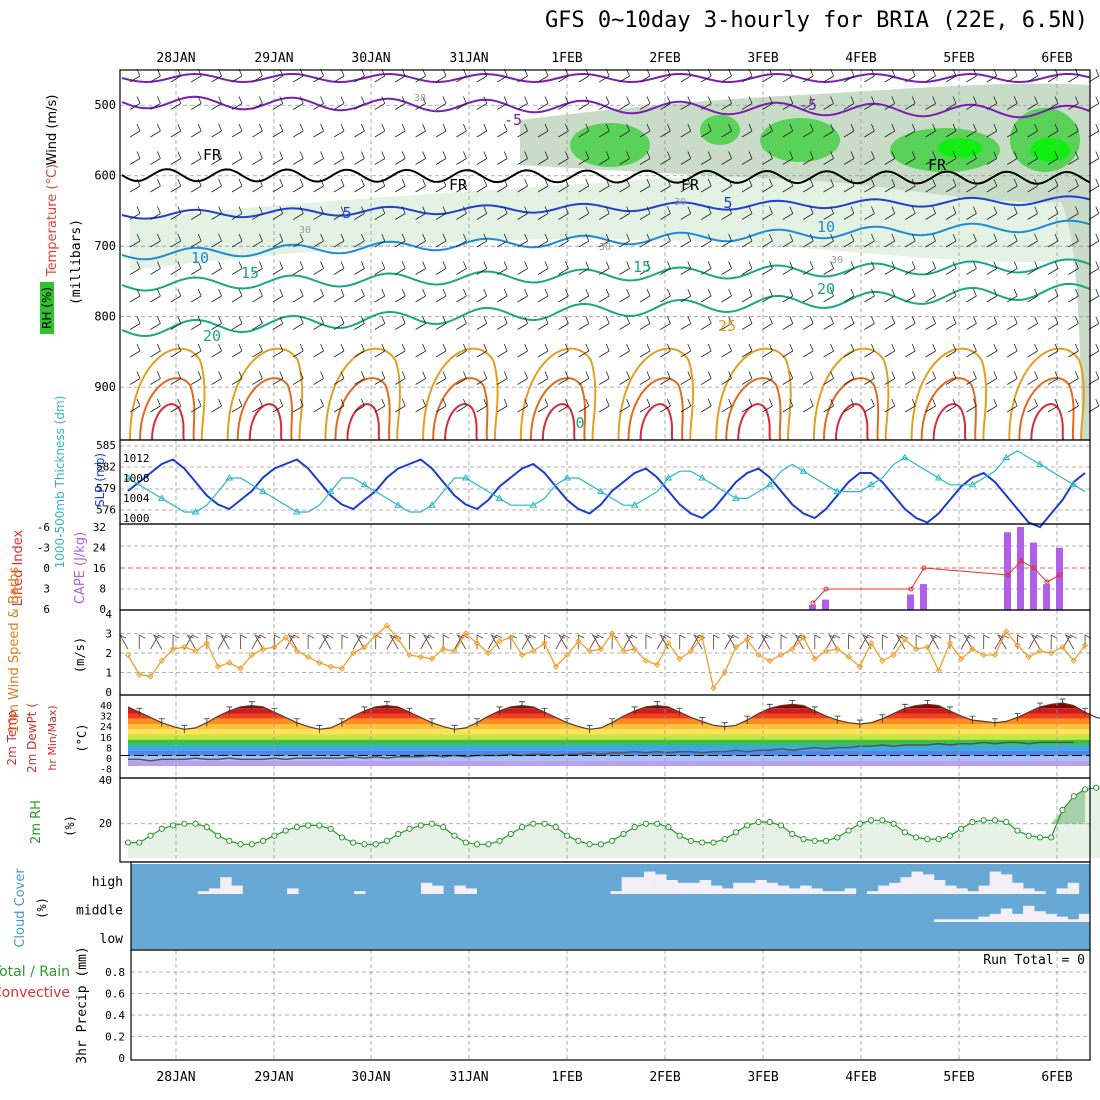 The width and height of the screenshot is (1100, 1100). I want to click on contour-label: 5, so click(727, 203).